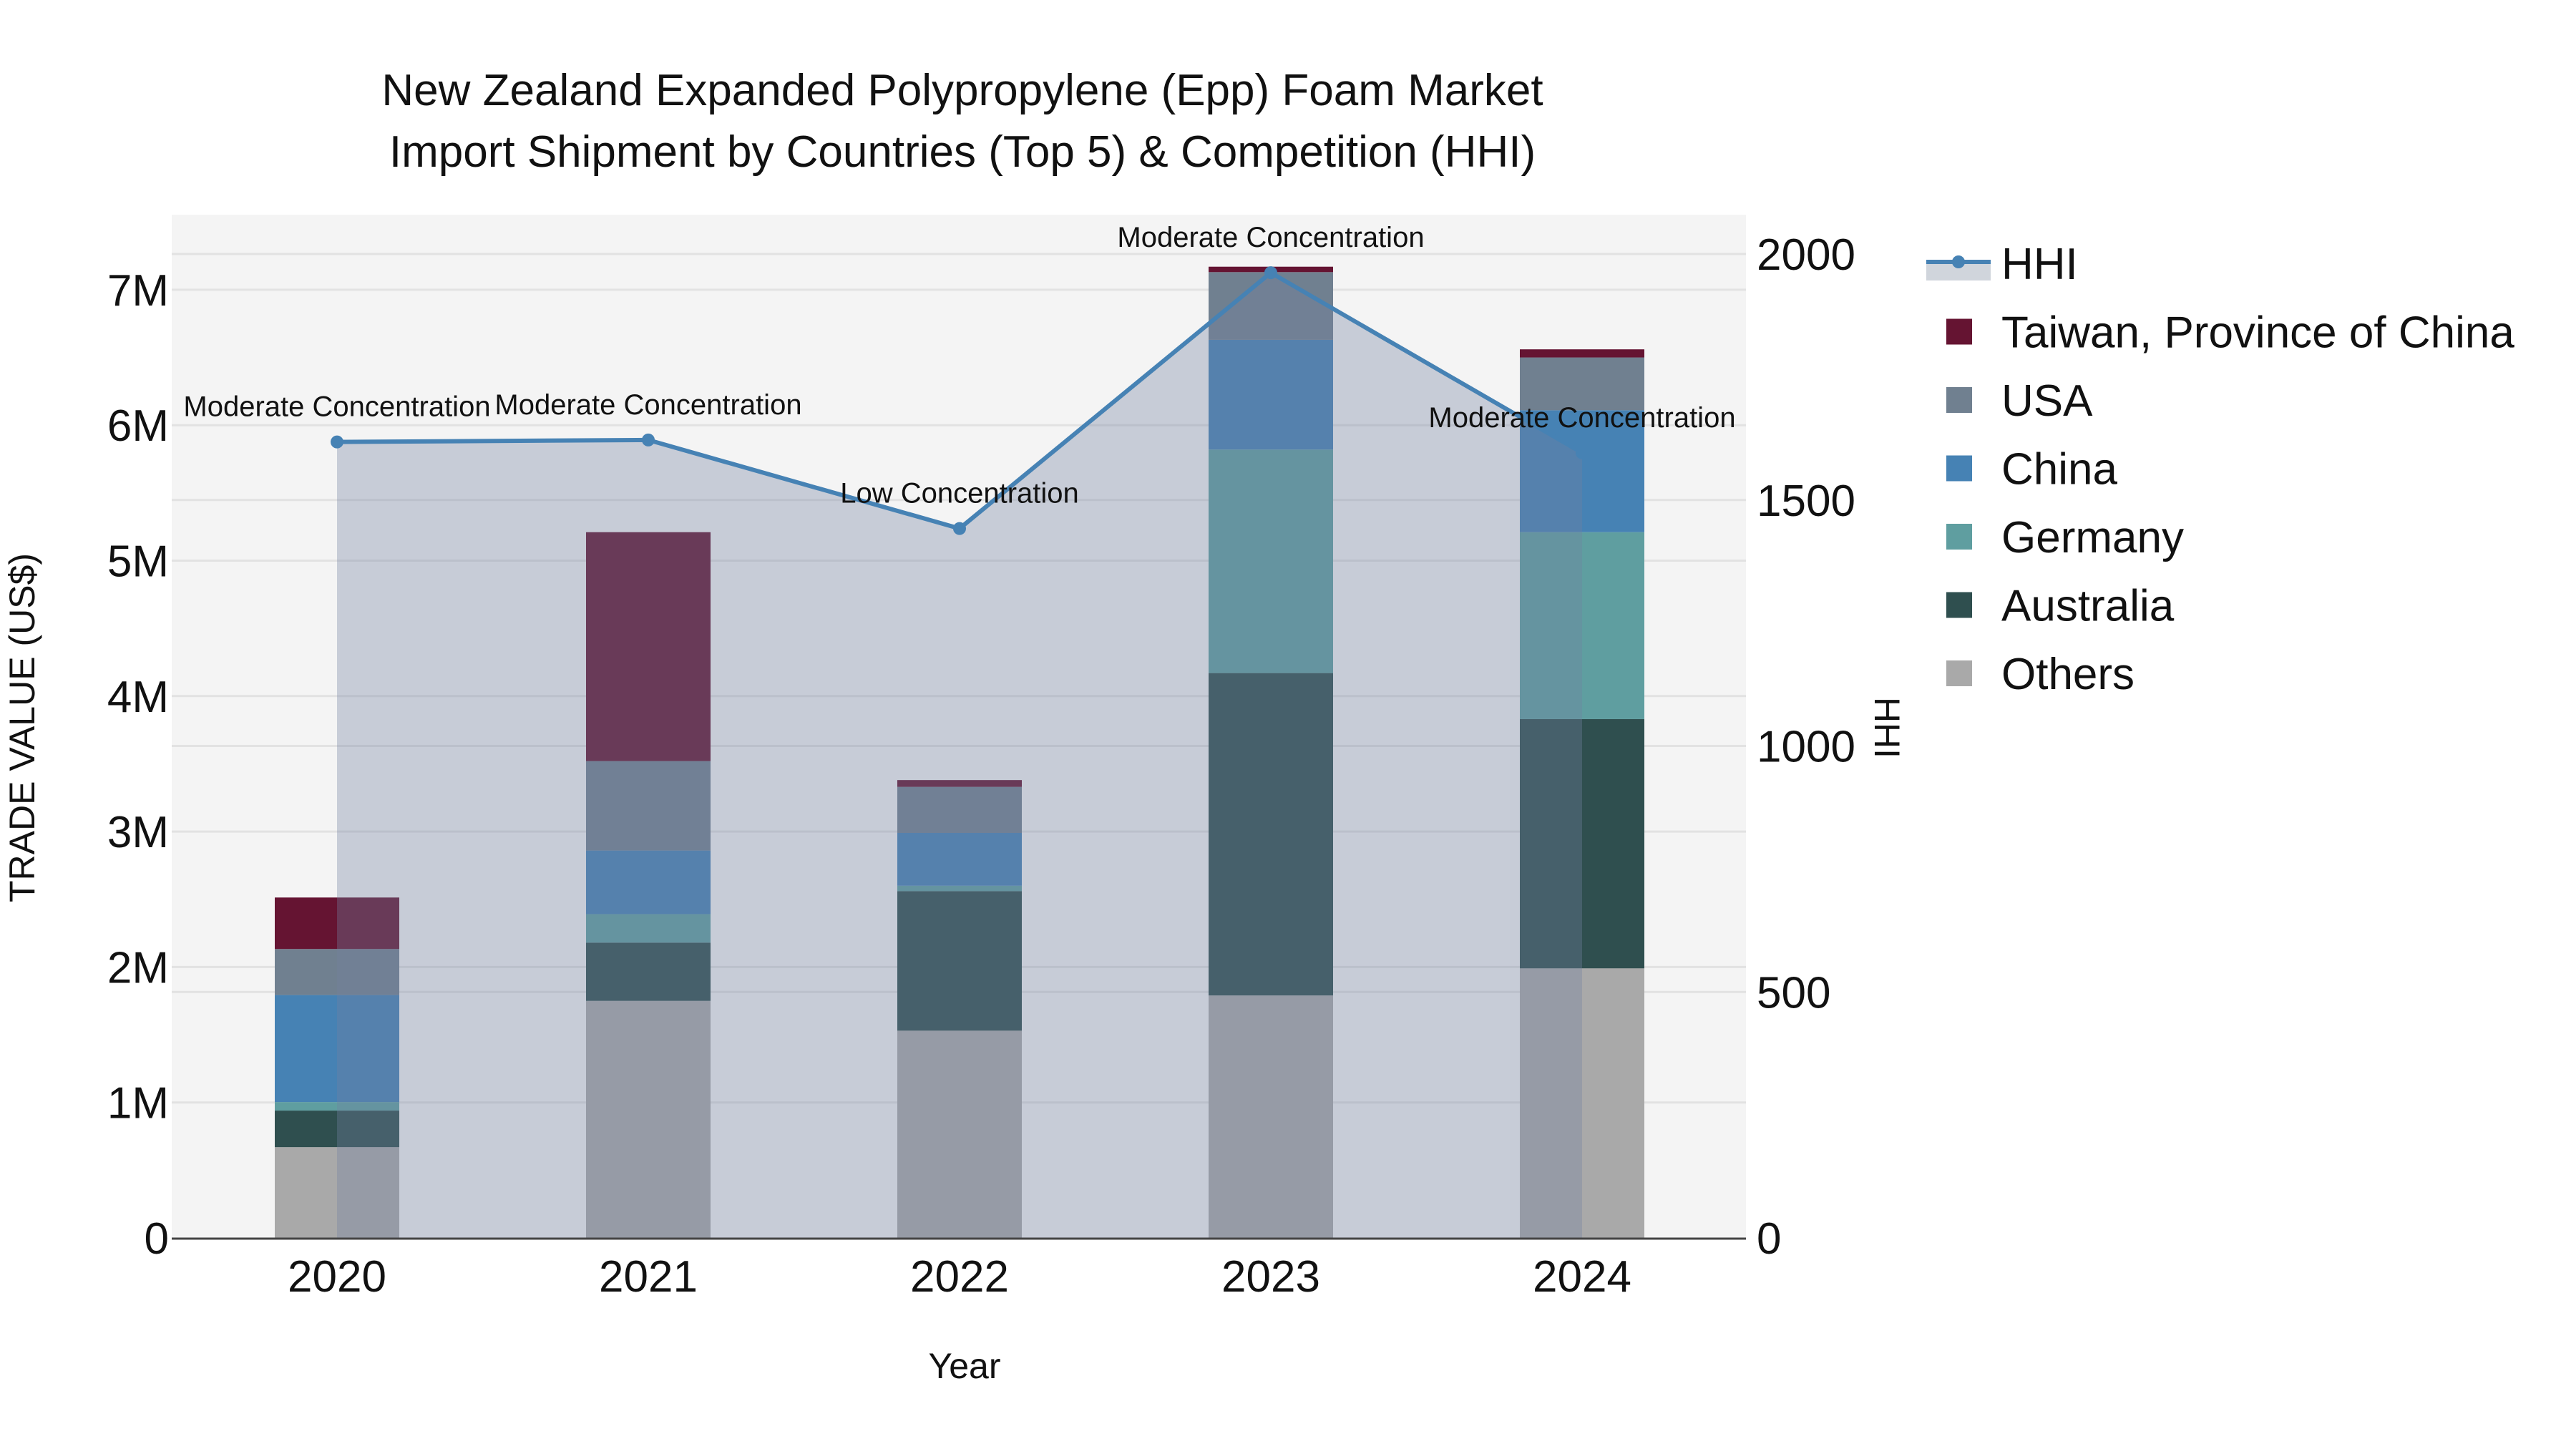  Describe the element at coordinates (959, 809) in the screenshot. I see `bar-segment-usa-2022` at that location.